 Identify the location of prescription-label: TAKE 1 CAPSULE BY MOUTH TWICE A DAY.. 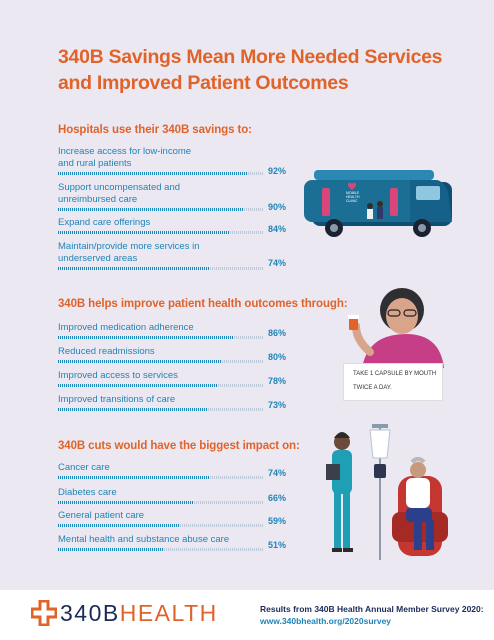
(393, 382).